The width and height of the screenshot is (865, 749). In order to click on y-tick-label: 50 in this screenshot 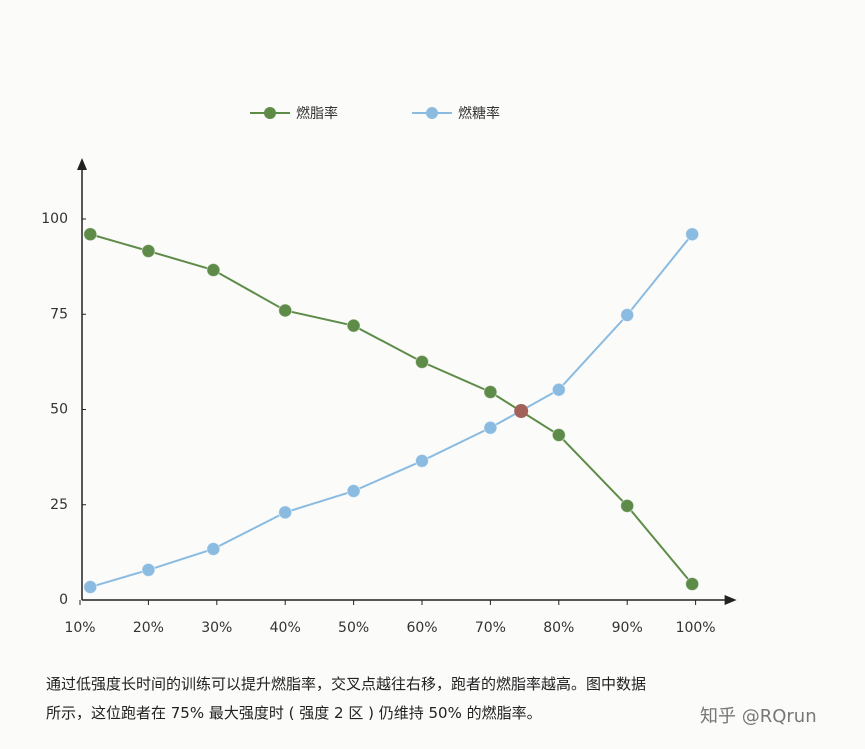, I will do `click(59, 410)`.